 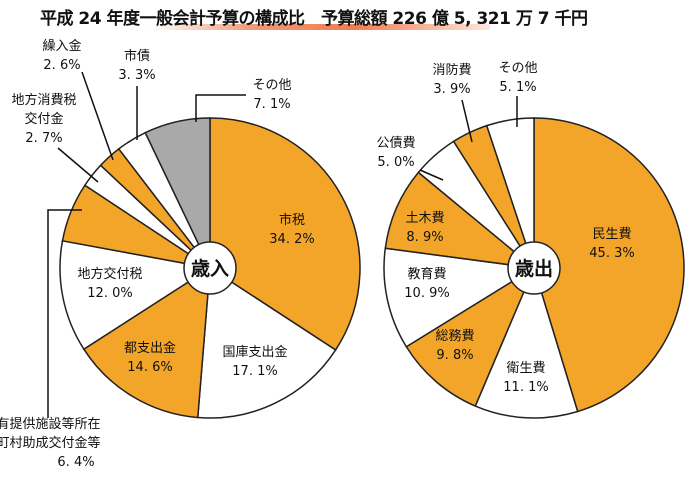 I want to click on slice-label: 地方交付税 12. 0%, so click(x=109, y=283).